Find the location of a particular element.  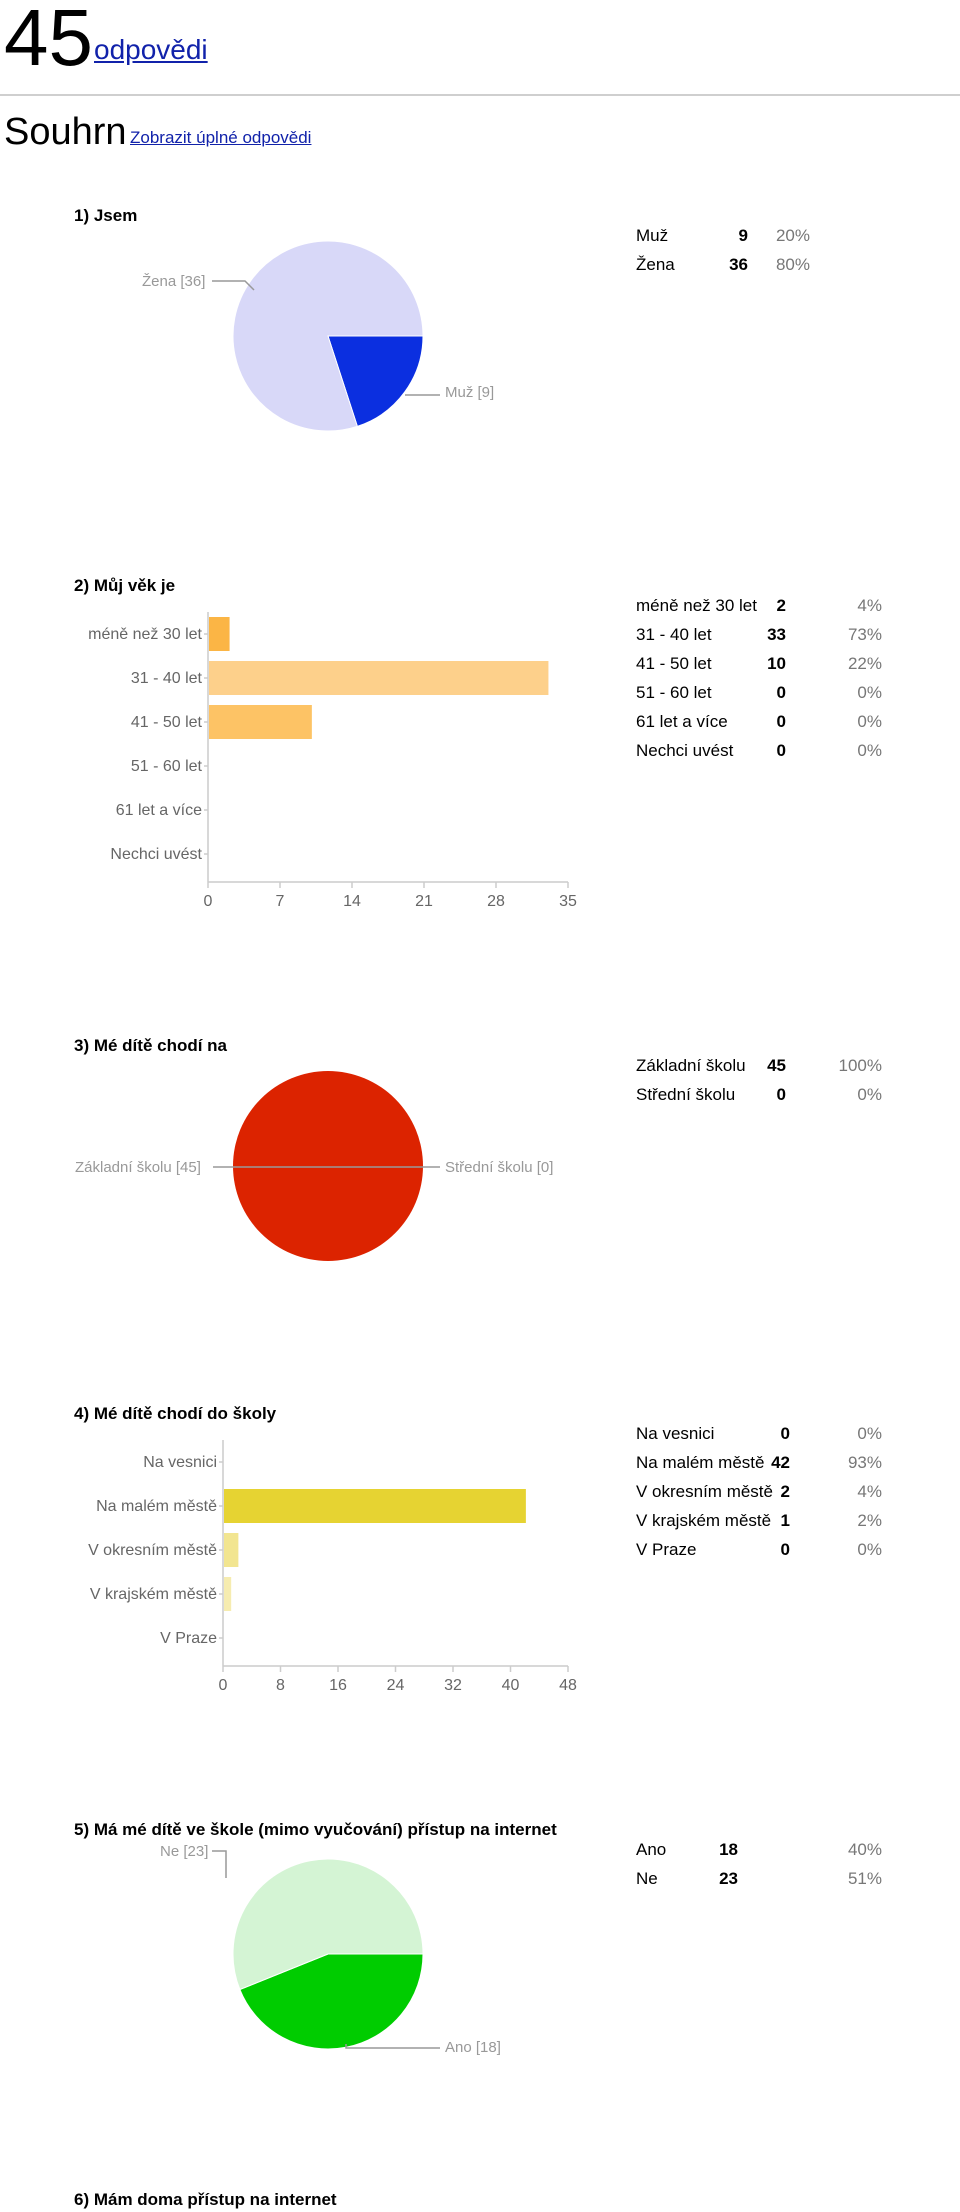

pie-slice-ne is located at coordinates (328, 1924).